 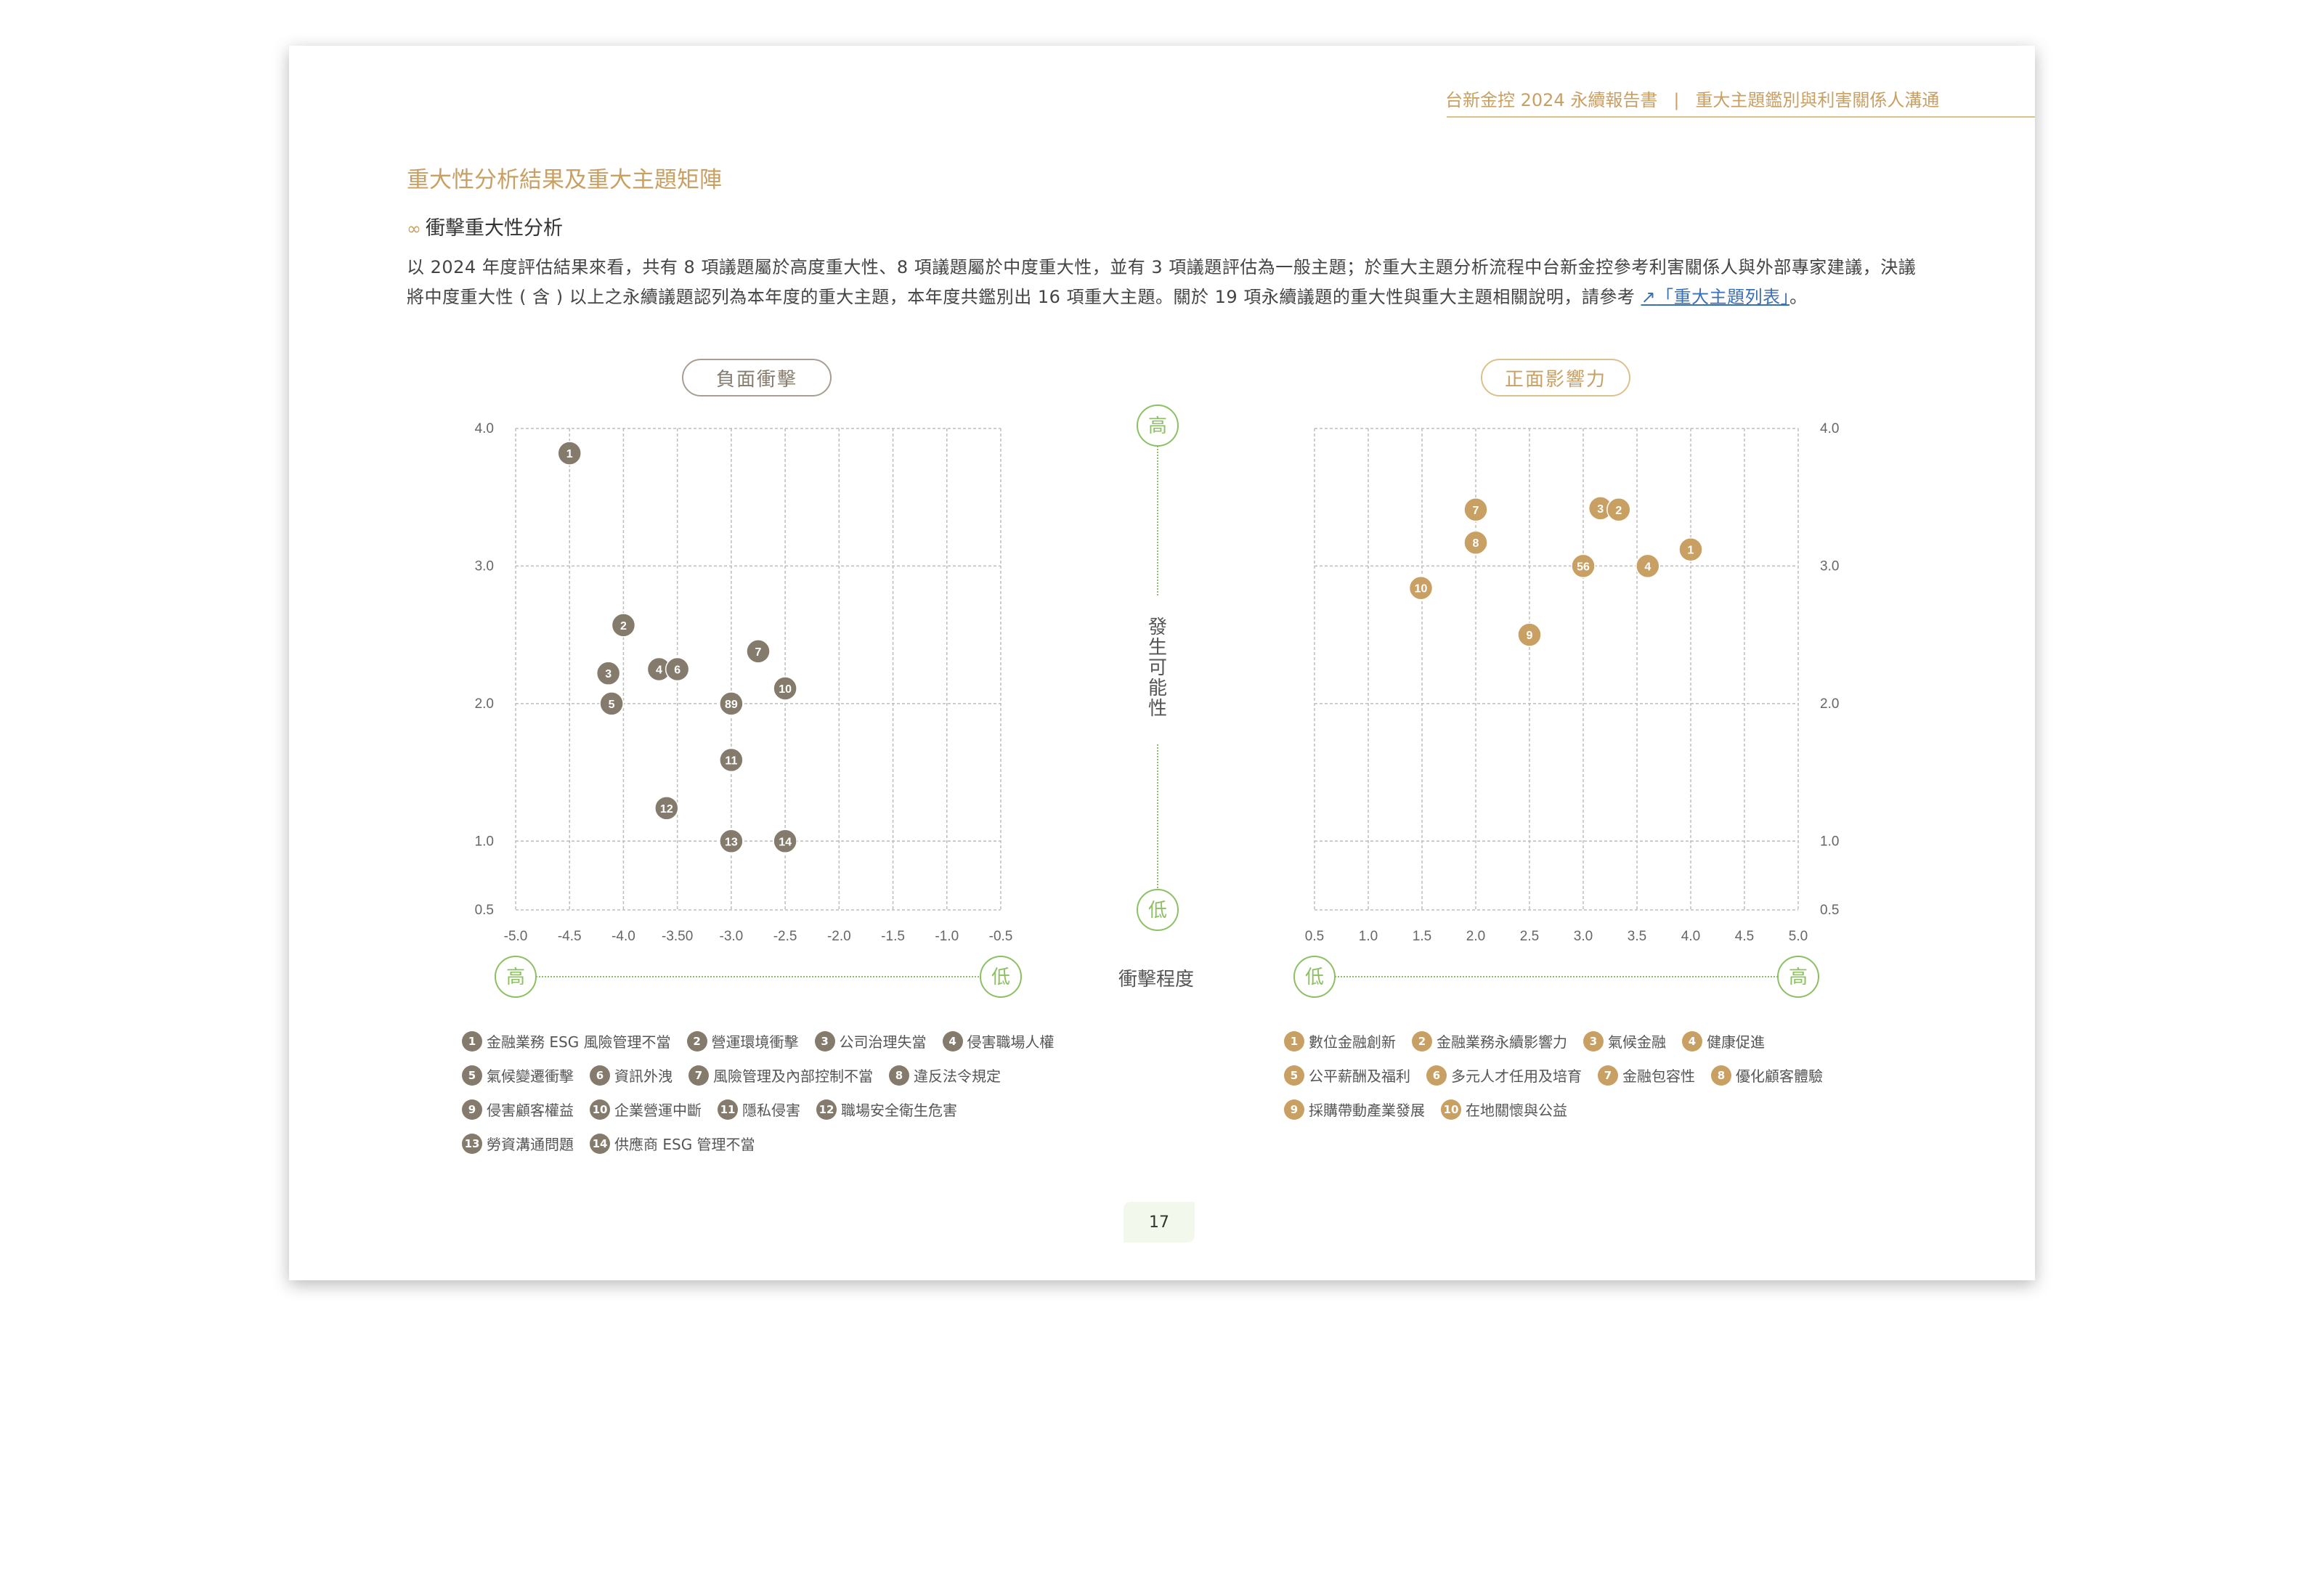 I want to click on legend-item: 7 金融包容性, so click(x=1646, y=1075).